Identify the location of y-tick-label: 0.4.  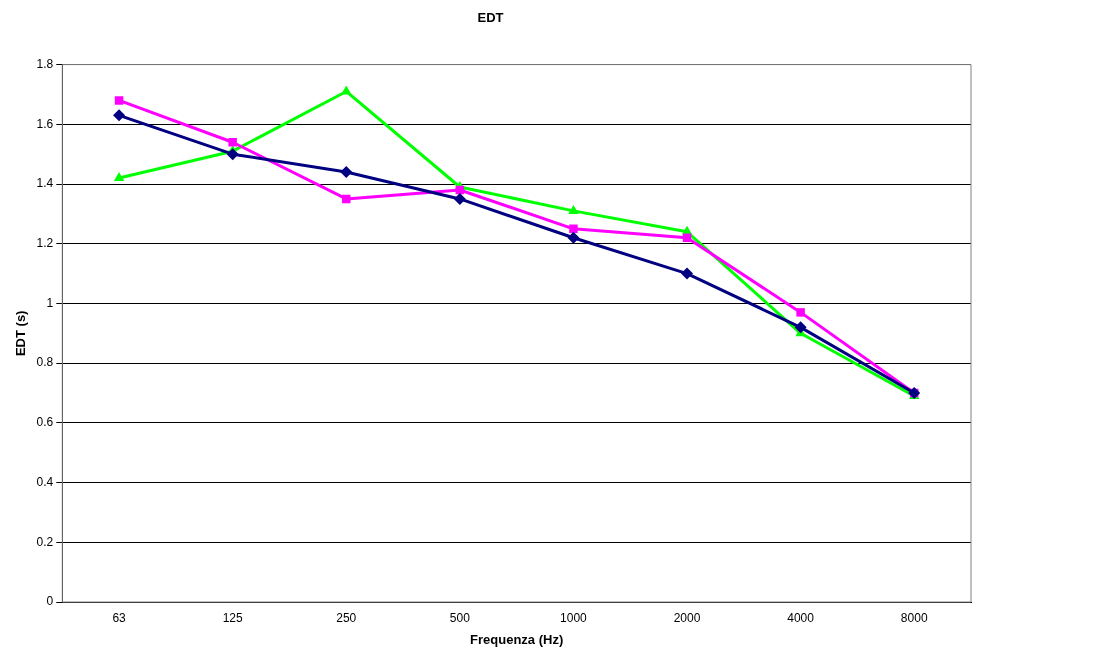
(45, 481).